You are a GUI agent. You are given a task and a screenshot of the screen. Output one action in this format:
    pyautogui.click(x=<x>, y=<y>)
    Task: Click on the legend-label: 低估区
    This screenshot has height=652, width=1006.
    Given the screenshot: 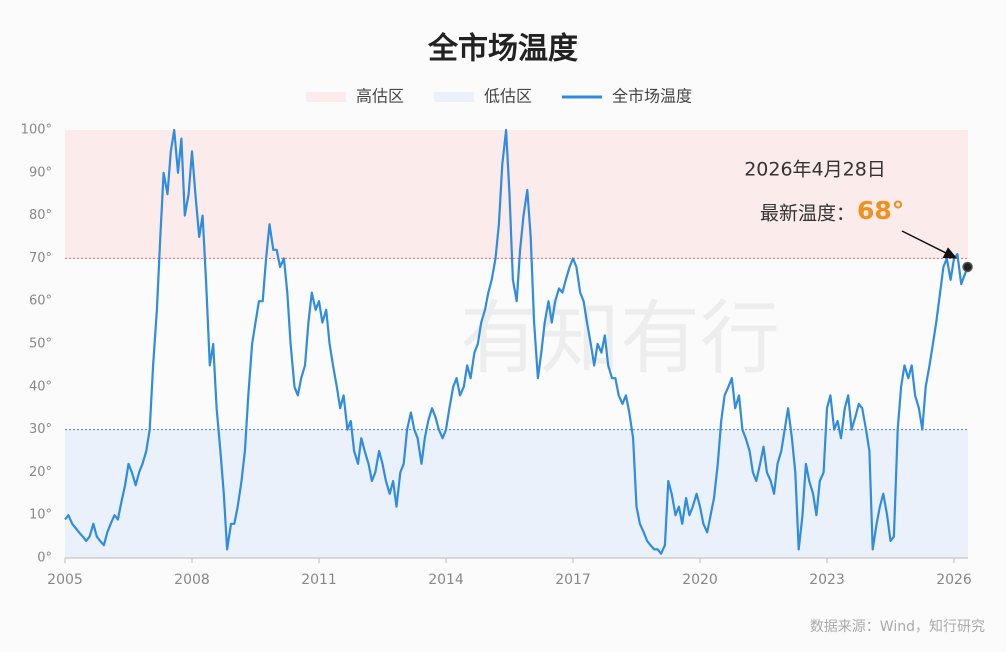 What is the action you would take?
    pyautogui.click(x=508, y=96)
    